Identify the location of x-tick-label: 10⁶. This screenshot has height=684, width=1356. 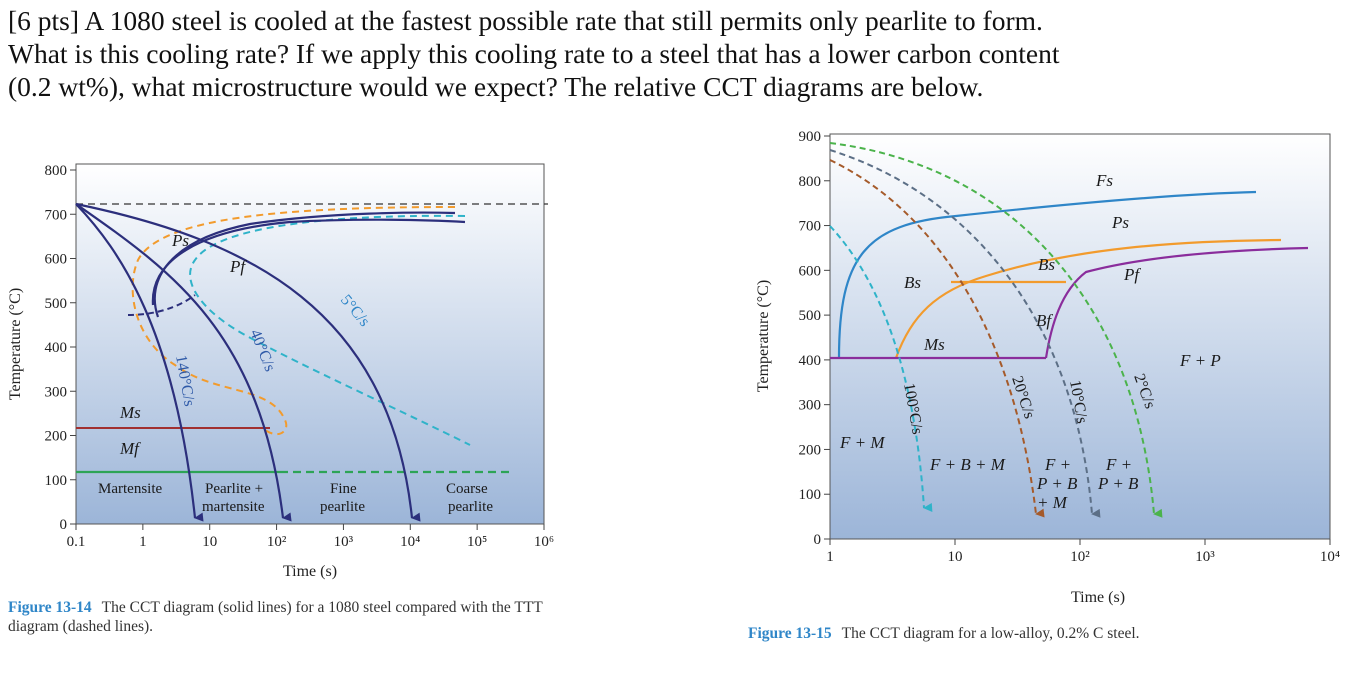
(544, 542).